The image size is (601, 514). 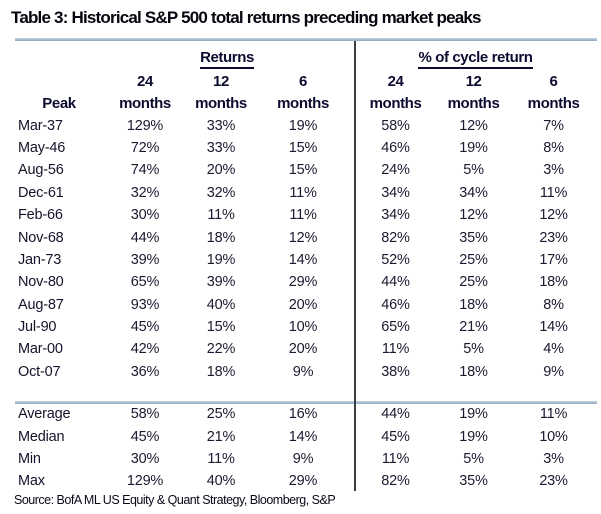 What do you see at coordinates (145, 237) in the screenshot?
I see `value-cell: 44%` at bounding box center [145, 237].